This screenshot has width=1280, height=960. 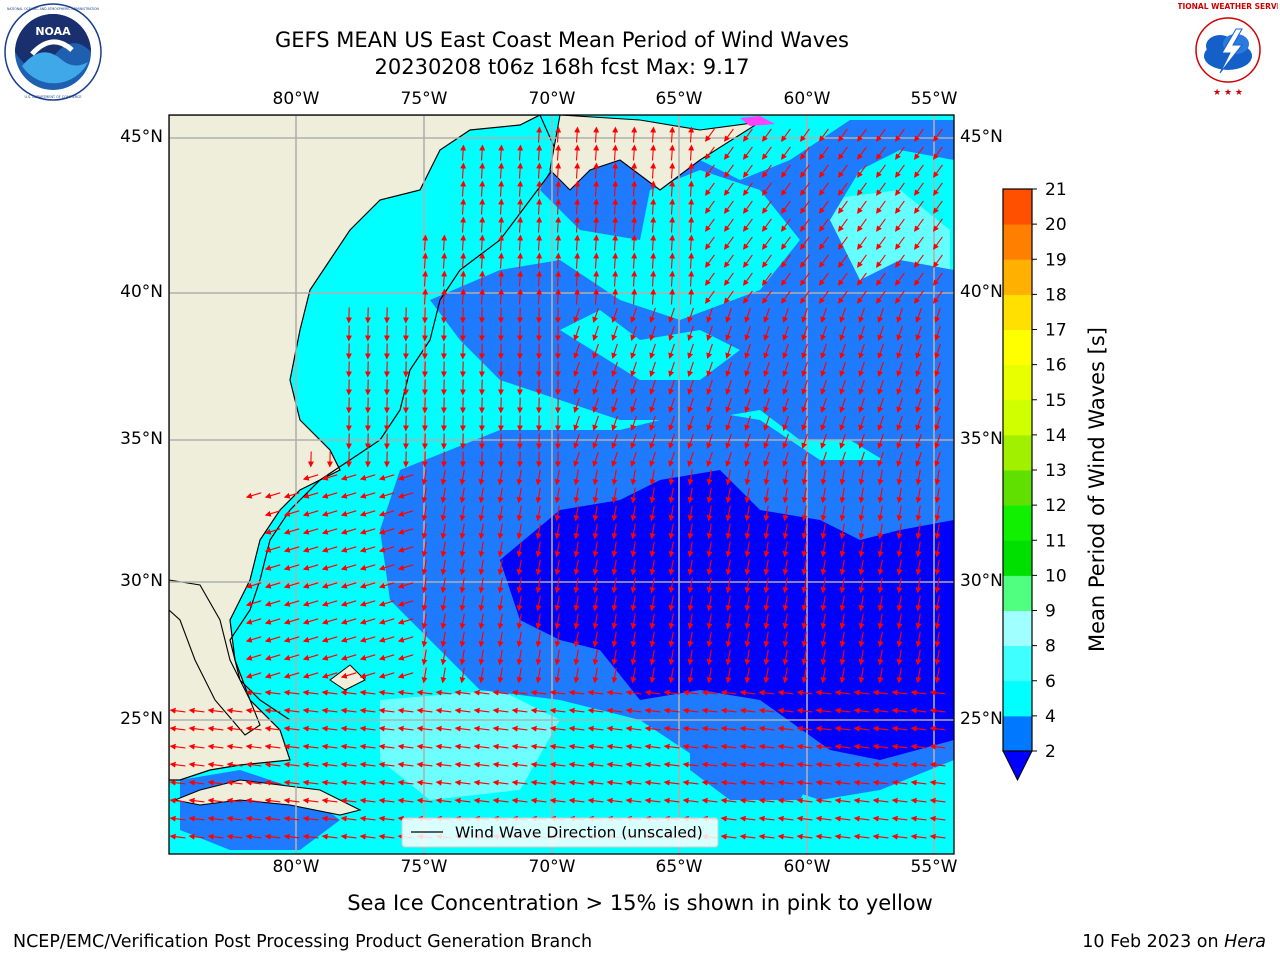 What do you see at coordinates (141, 581) in the screenshot?
I see `lat-tick-left: 30°N` at bounding box center [141, 581].